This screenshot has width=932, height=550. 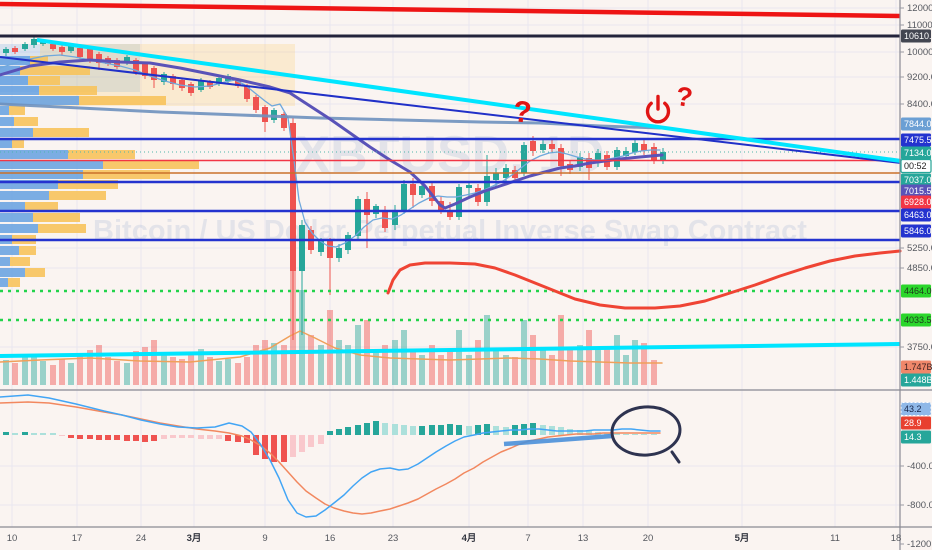 What do you see at coordinates (77, 538) in the screenshot?
I see `time-axis-label: 17` at bounding box center [77, 538].